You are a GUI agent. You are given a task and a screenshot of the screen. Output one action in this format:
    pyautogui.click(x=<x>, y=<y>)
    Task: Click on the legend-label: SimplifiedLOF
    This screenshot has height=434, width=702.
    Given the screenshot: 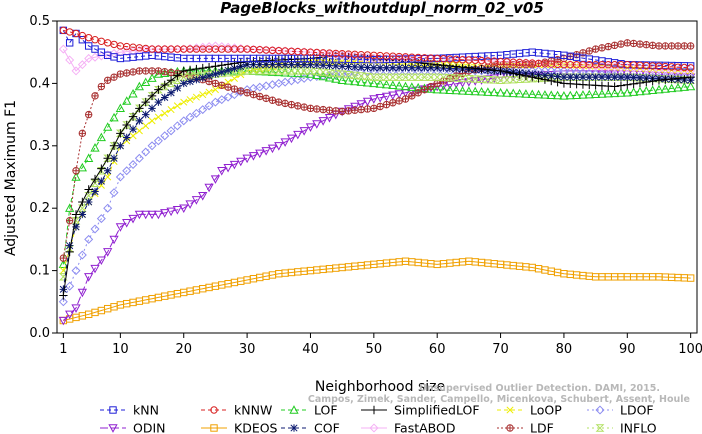 What is the action you would take?
    pyautogui.click(x=437, y=410)
    